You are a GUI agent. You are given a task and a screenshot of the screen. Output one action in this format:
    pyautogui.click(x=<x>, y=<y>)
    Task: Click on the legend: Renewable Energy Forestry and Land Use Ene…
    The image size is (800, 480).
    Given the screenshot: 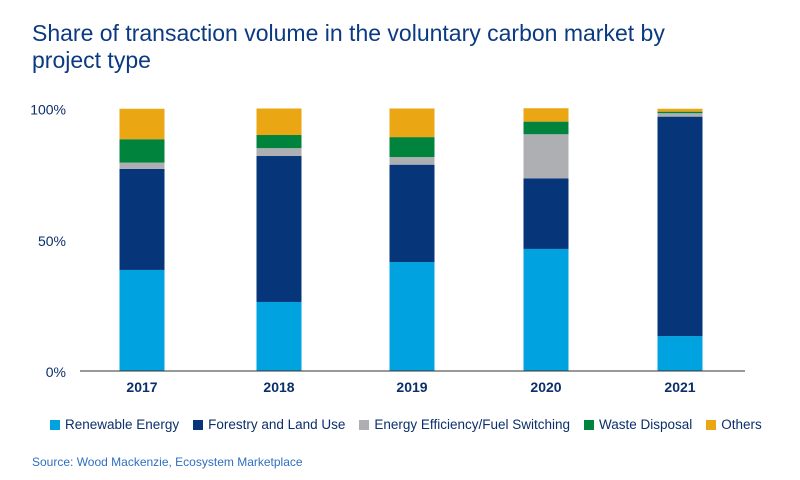 What is the action you would take?
    pyautogui.click(x=406, y=424)
    